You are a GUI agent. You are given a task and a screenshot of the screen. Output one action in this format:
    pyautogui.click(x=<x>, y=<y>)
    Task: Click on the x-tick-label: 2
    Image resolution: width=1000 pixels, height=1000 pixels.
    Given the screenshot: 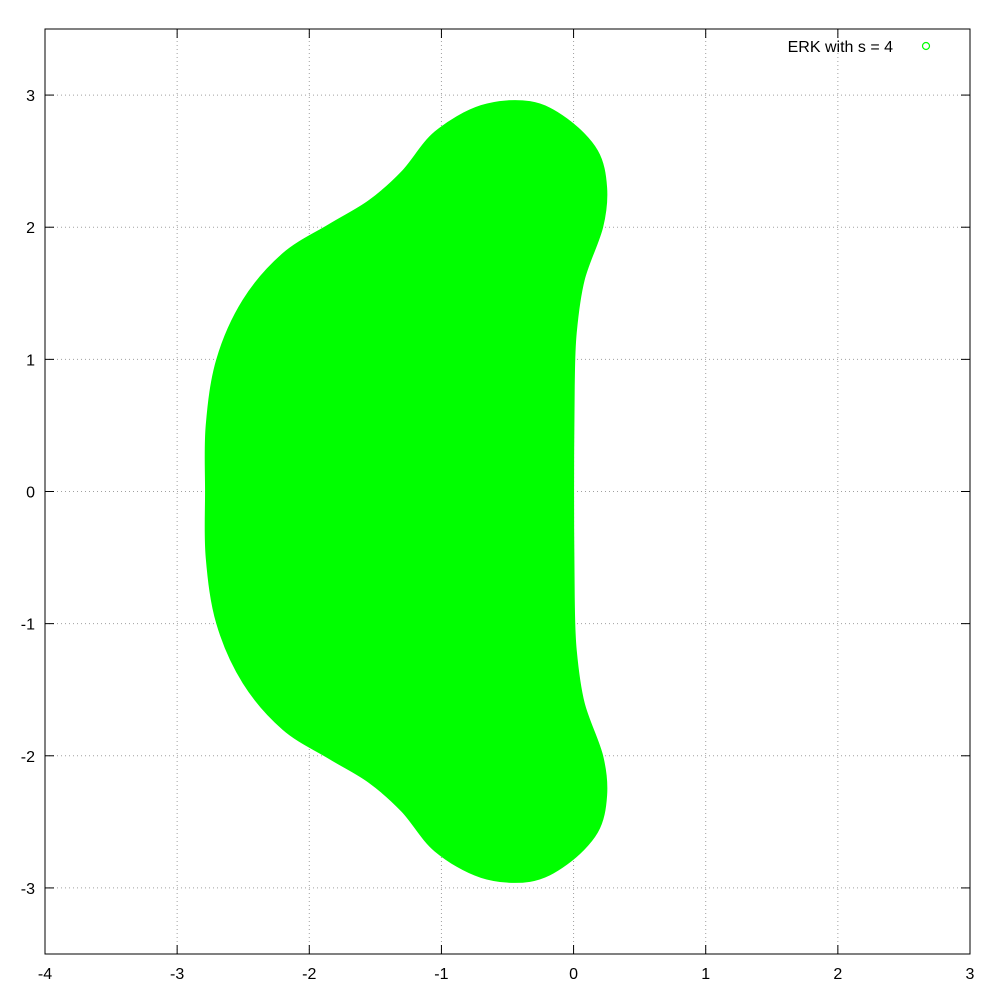 What is the action you would take?
    pyautogui.click(x=837, y=974)
    